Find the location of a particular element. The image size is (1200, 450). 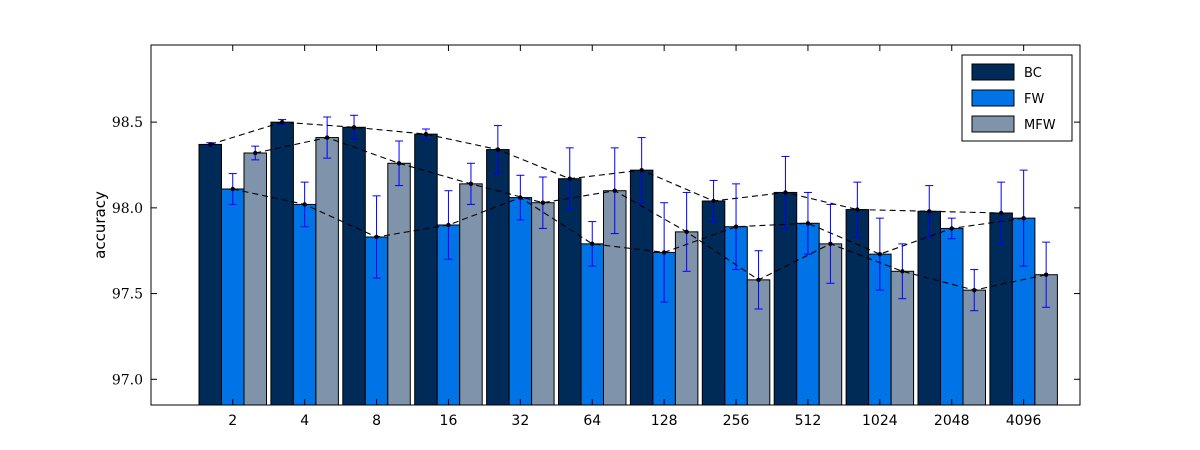

point-marker-mfw-2048 is located at coordinates (974, 290).